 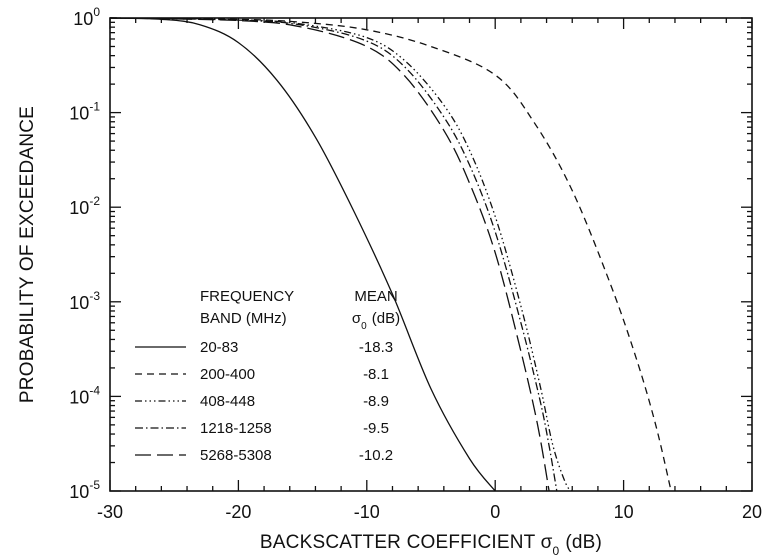 What do you see at coordinates (752, 512) in the screenshot?
I see `x-tick-label: 20` at bounding box center [752, 512].